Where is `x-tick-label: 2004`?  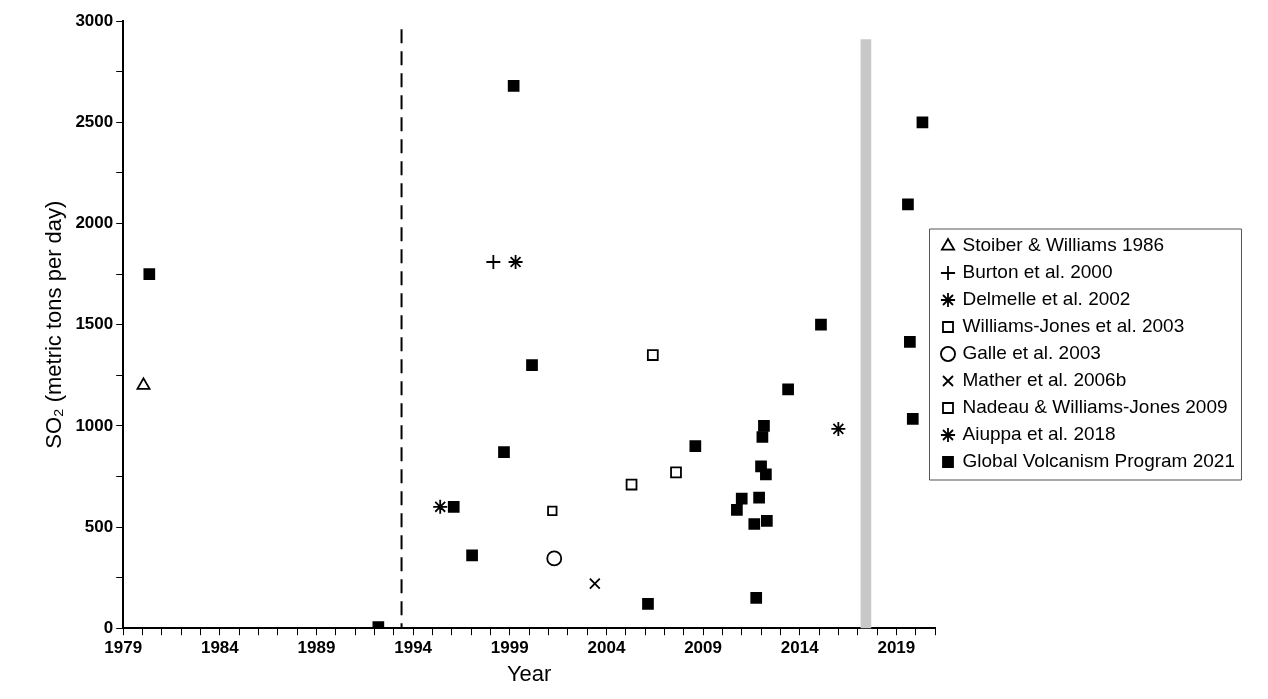
x-tick-label: 2004 is located at coordinates (606, 648).